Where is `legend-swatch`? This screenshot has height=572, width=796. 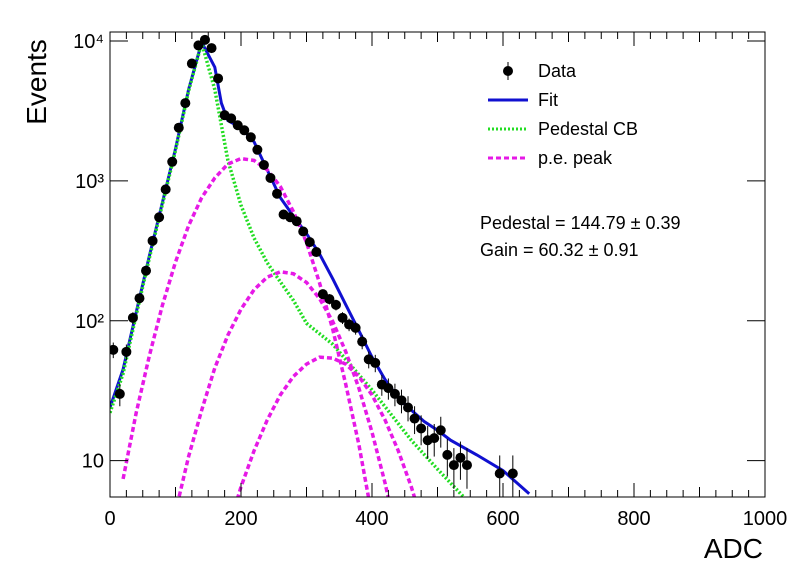
legend-swatch is located at coordinates (508, 71).